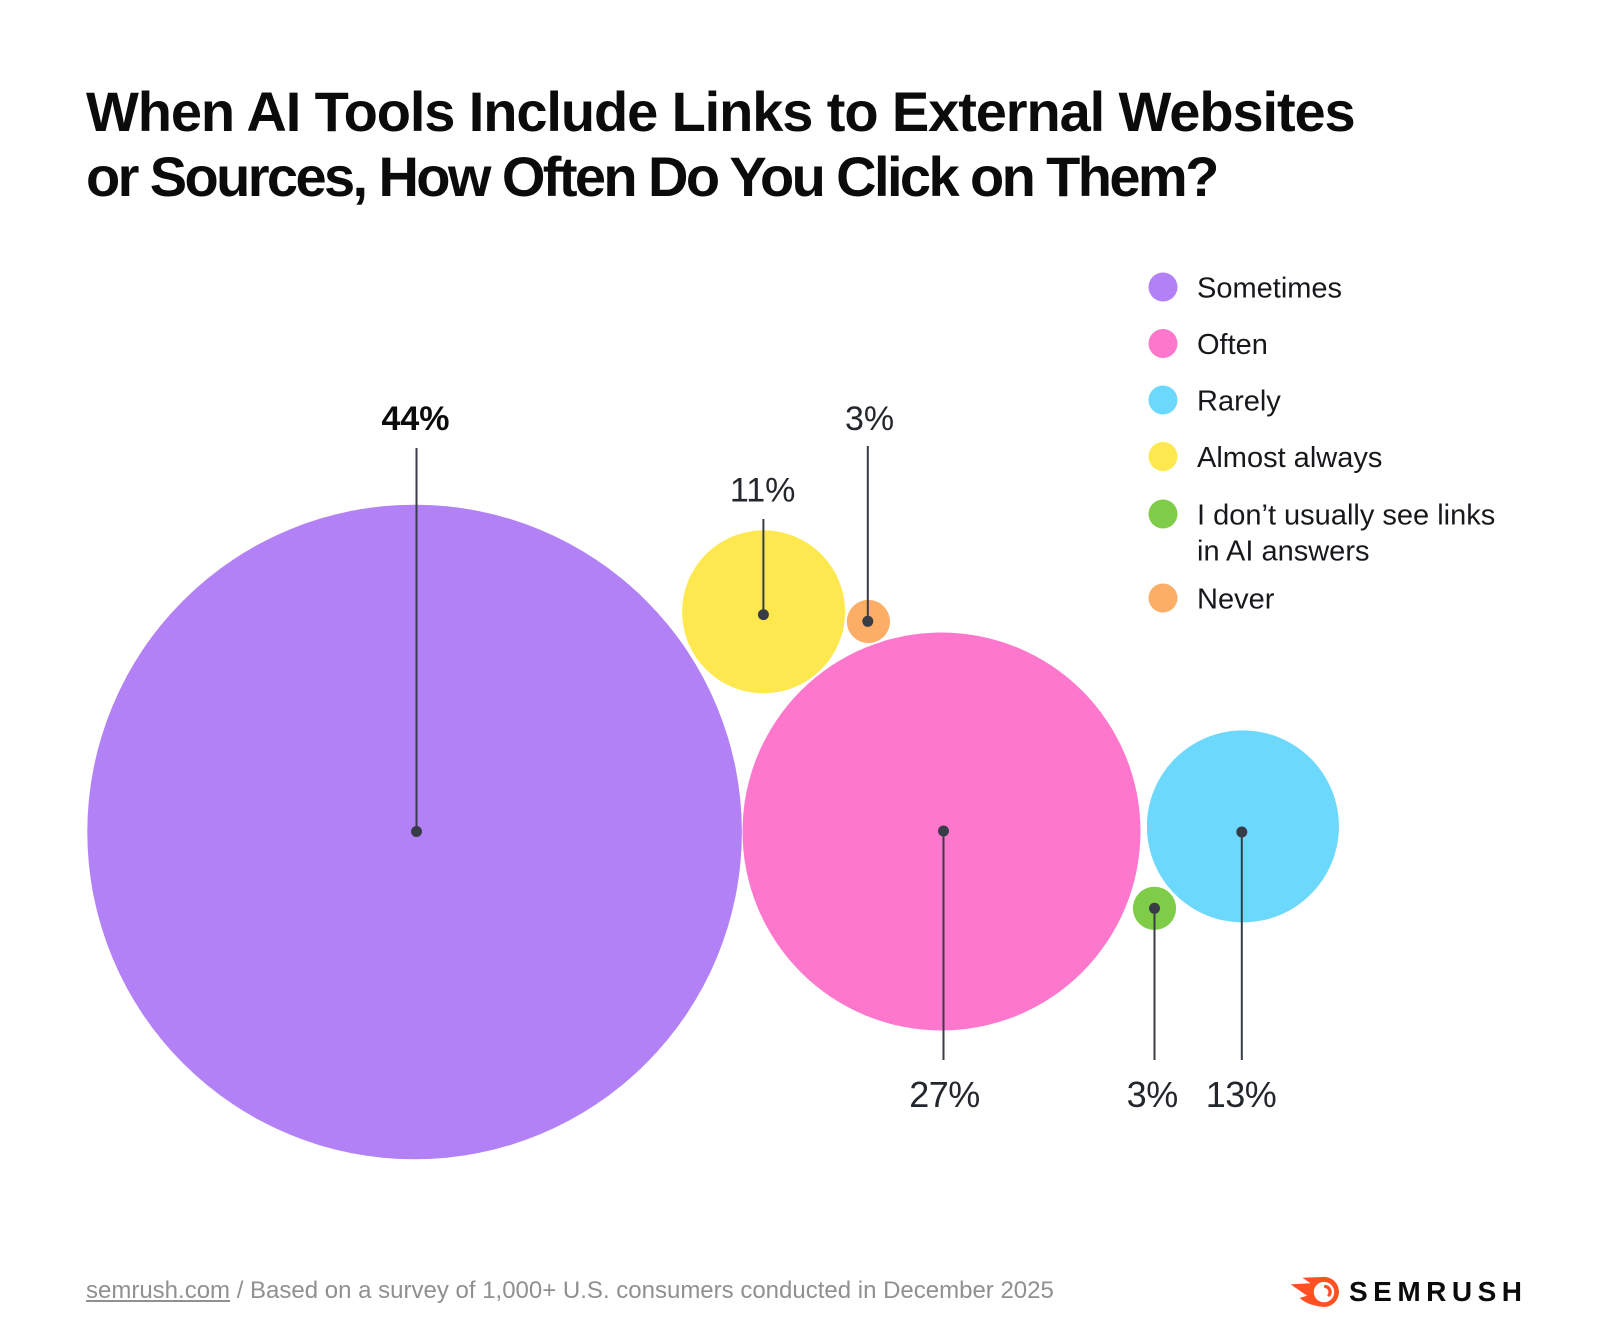 The width and height of the screenshot is (1600, 1334). Describe the element at coordinates (763, 491) in the screenshot. I see `svg-text: 11%` at that location.